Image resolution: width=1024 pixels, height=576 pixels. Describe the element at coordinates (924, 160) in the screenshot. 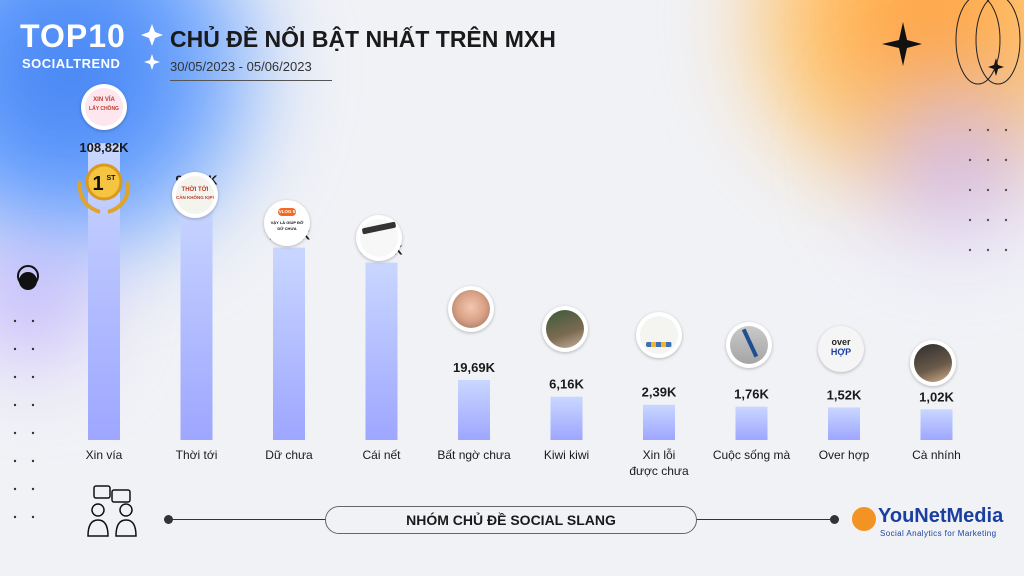

I see `background-blob-lilac` at that location.